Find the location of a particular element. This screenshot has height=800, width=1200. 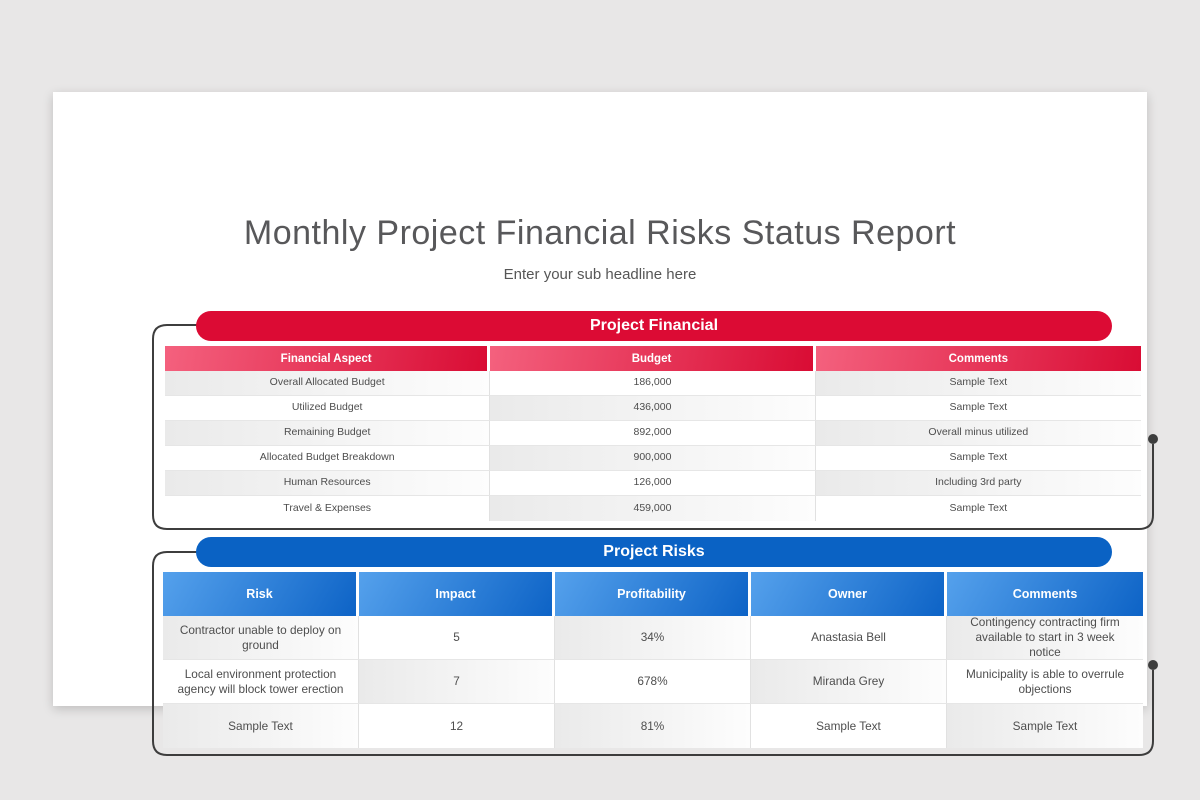

financial-column-header: Comments is located at coordinates (978, 358).